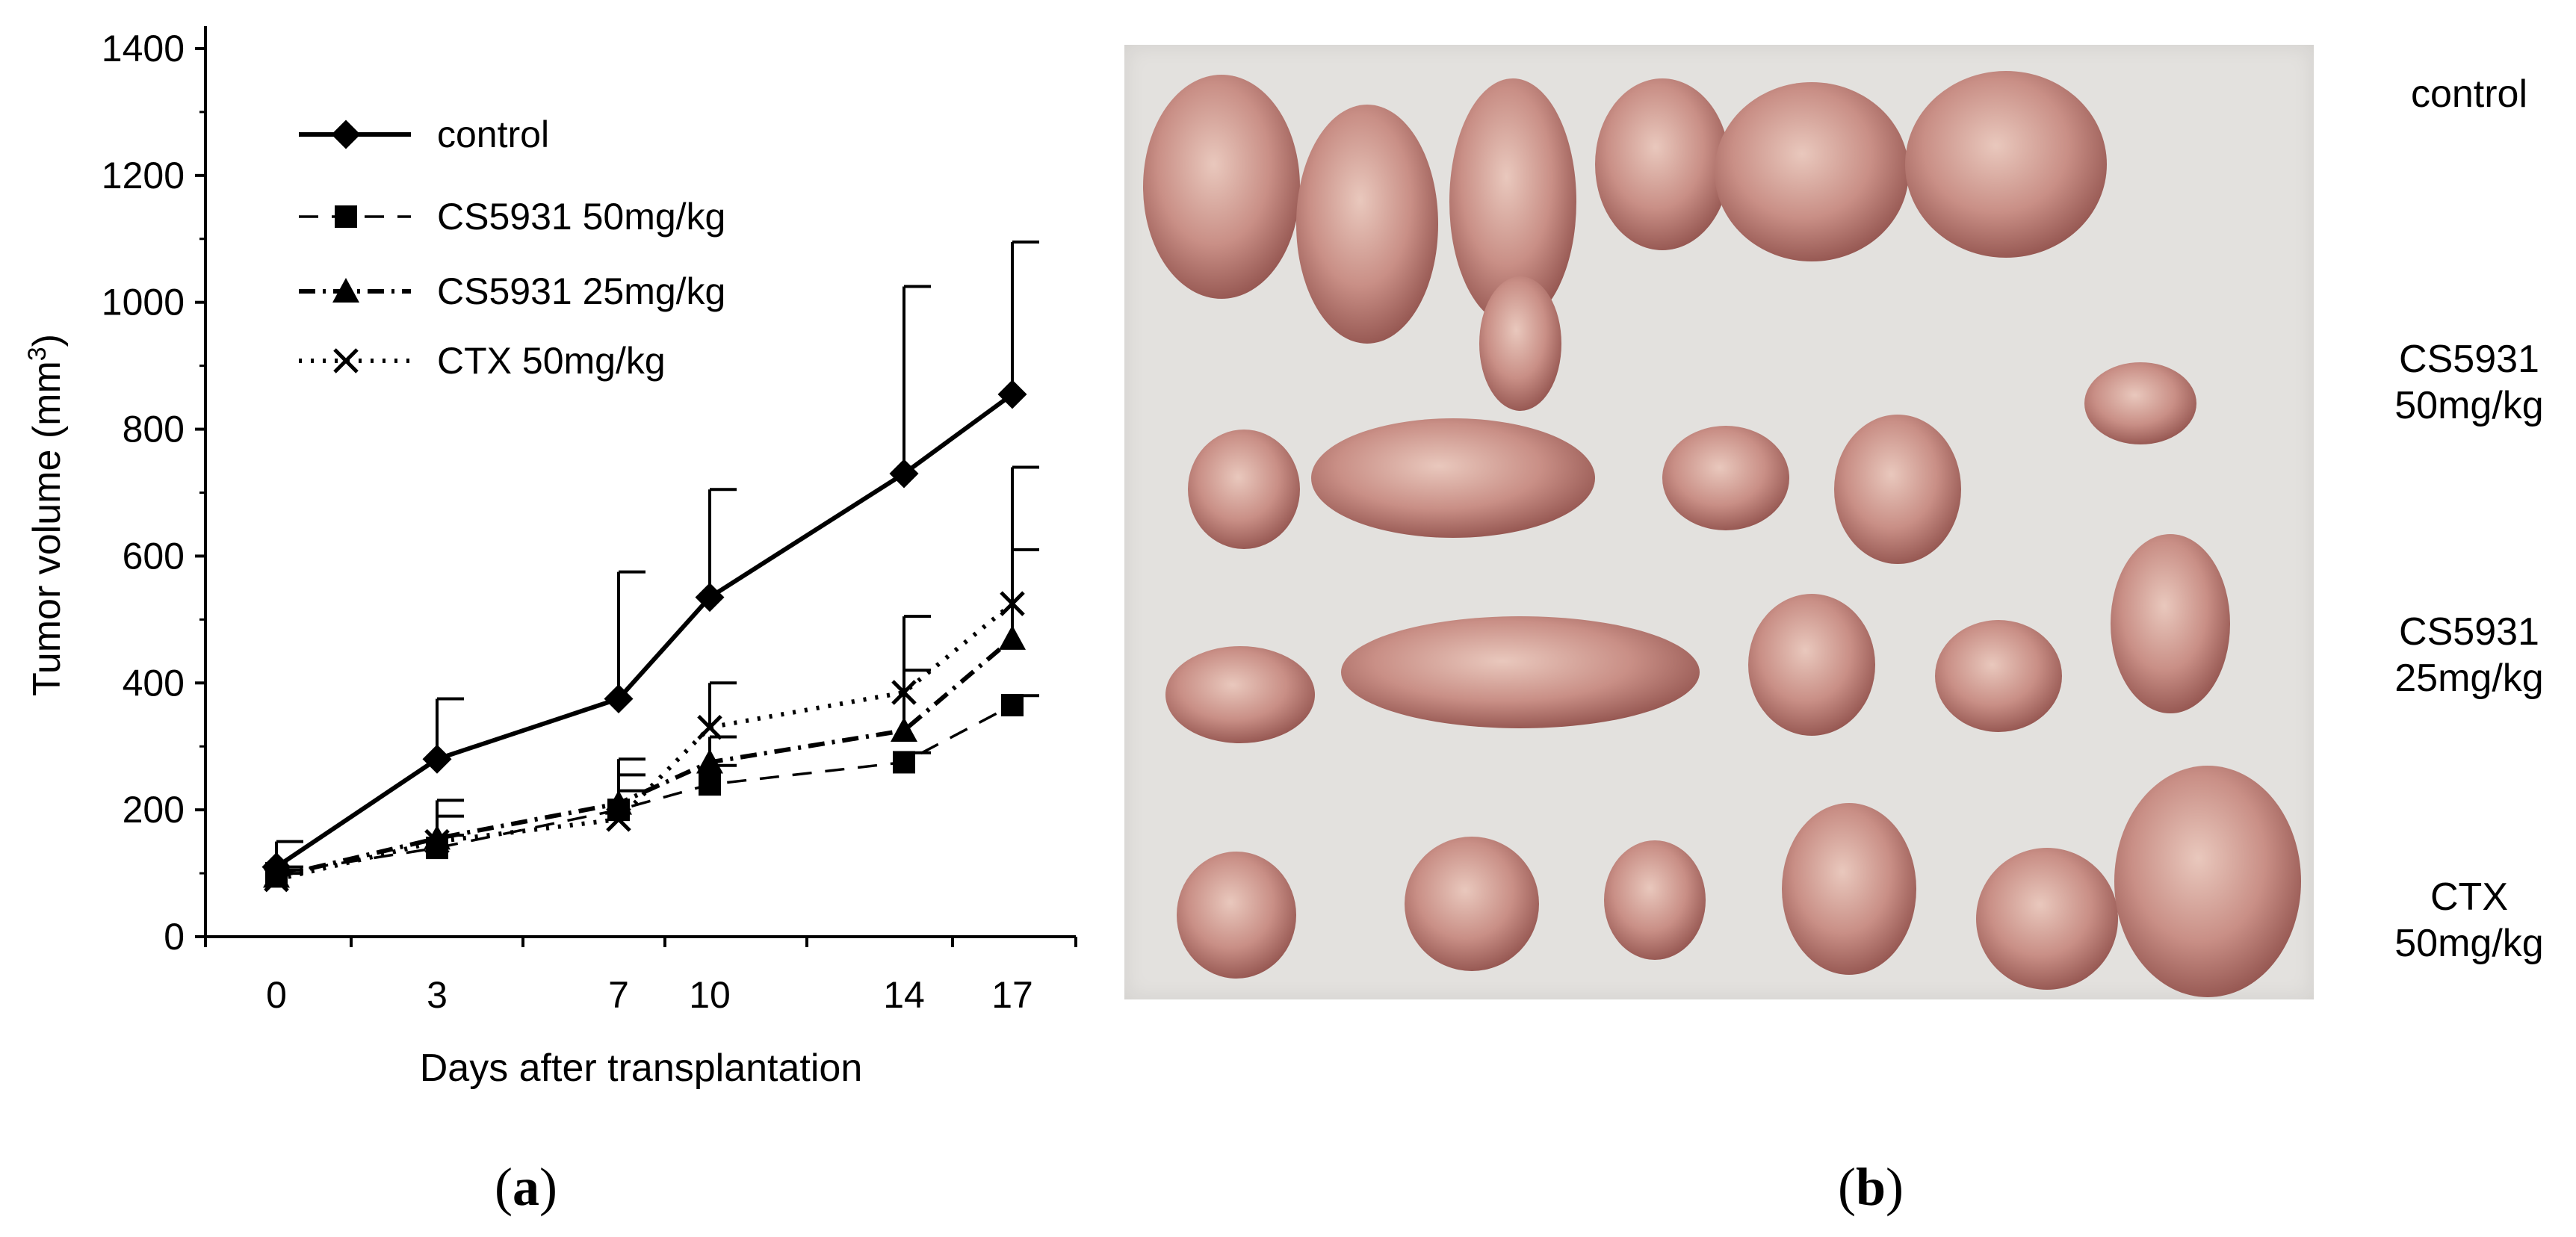 This screenshot has height=1237, width=2576. I want to click on panel-label-b-letter: b, so click(1870, 1187).